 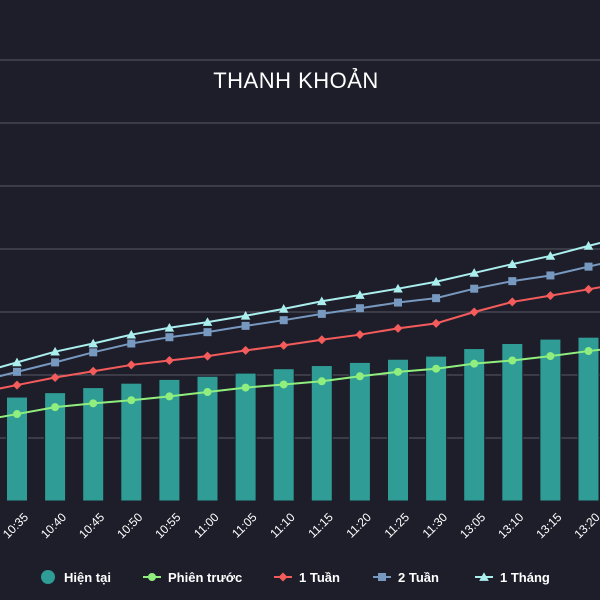 What do you see at coordinates (307, 577) in the screenshot?
I see `legend-item-1-tuần: 1 Tuần` at bounding box center [307, 577].